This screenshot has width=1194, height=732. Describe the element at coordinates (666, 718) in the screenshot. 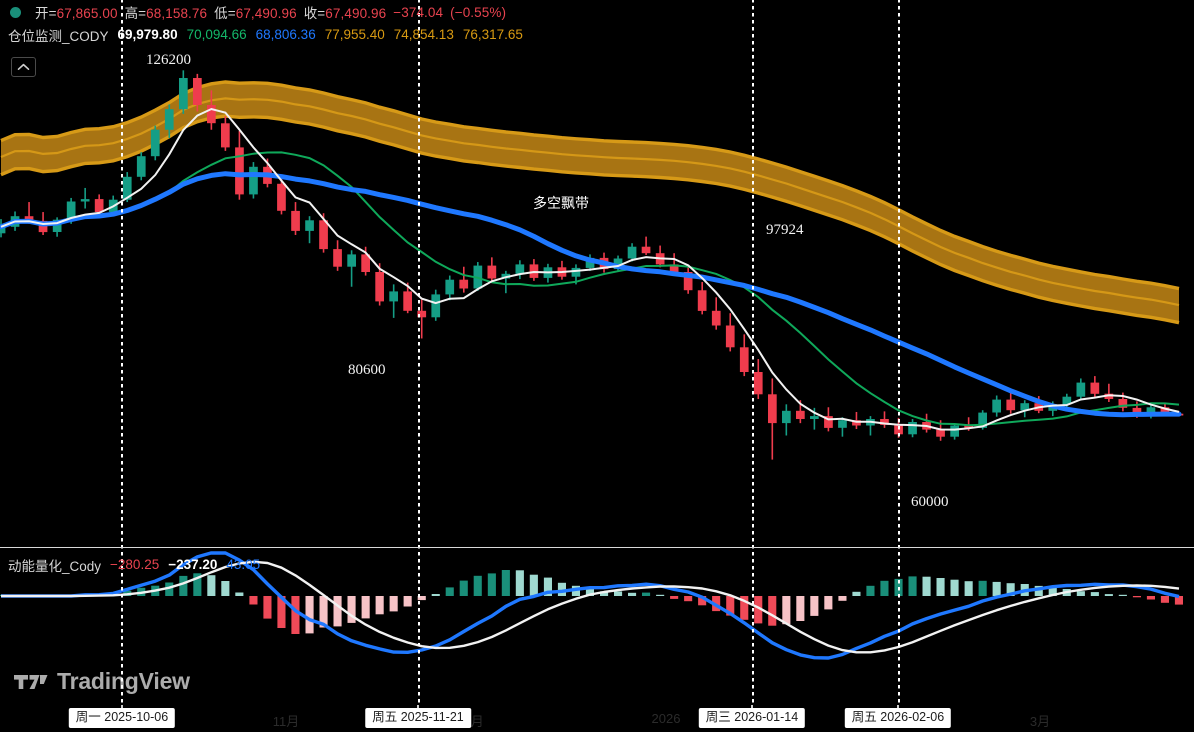

I see `axis-month-label-2: 2026` at that location.